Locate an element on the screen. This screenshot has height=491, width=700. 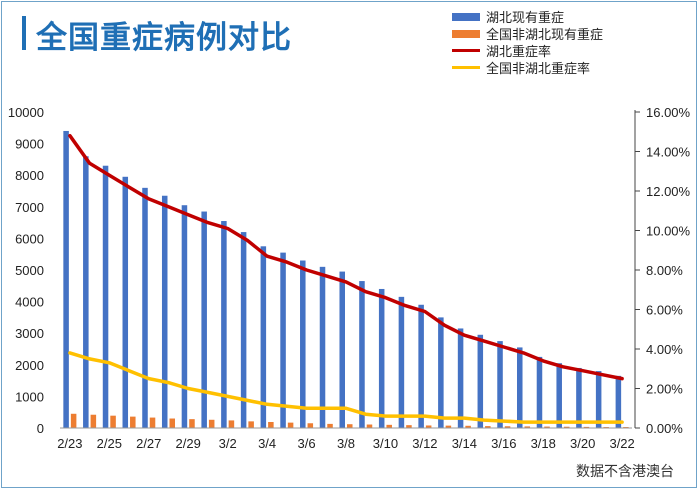
y-right-tick-label: 0.00% is located at coordinates (664, 428).